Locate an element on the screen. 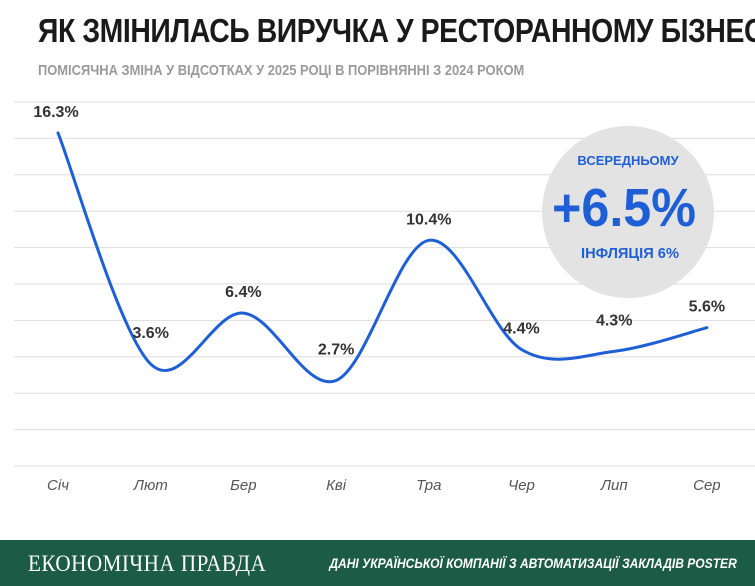 This screenshot has height=586, width=755. average-badge-inflation-note: ІНФЛЯЦІЯ 6% is located at coordinates (630, 253).